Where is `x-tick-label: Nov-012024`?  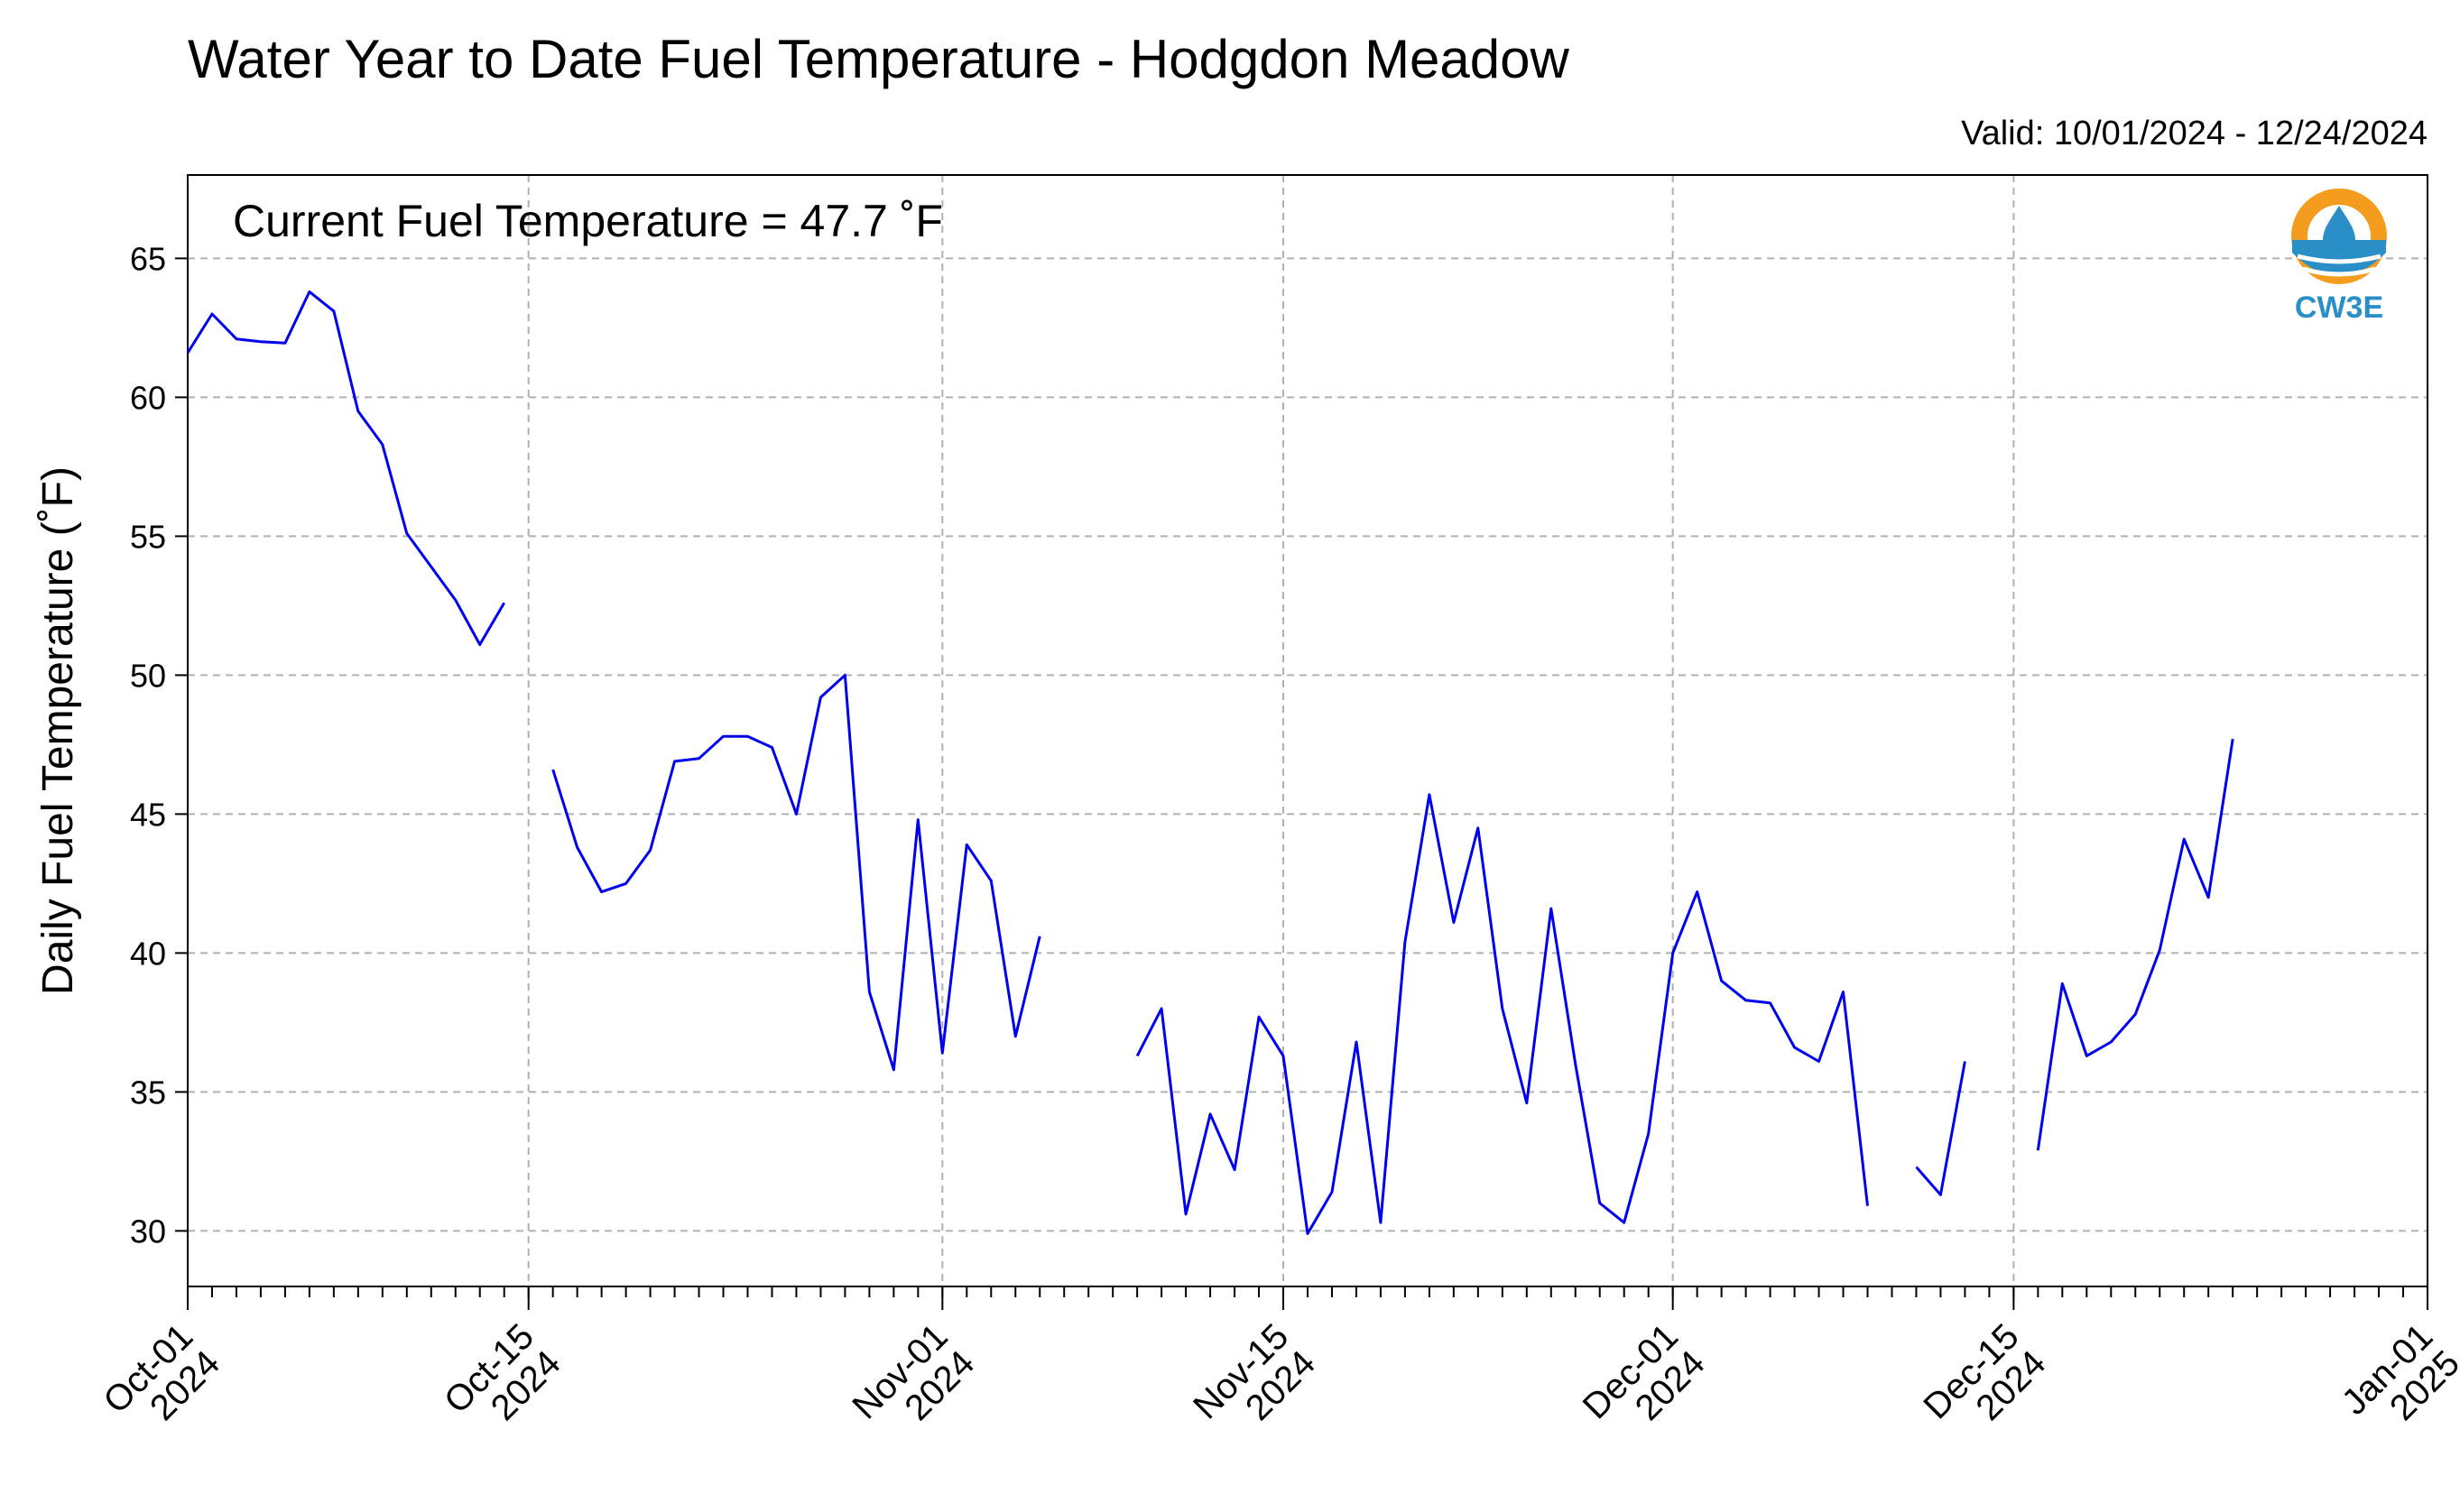
x-tick-label: Nov-012024 is located at coordinates (913, 1384).